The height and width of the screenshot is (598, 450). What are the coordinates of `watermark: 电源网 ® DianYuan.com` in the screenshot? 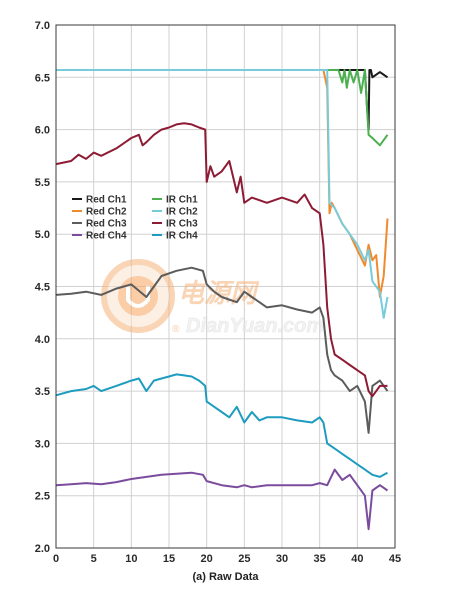 It's located at (212, 298).